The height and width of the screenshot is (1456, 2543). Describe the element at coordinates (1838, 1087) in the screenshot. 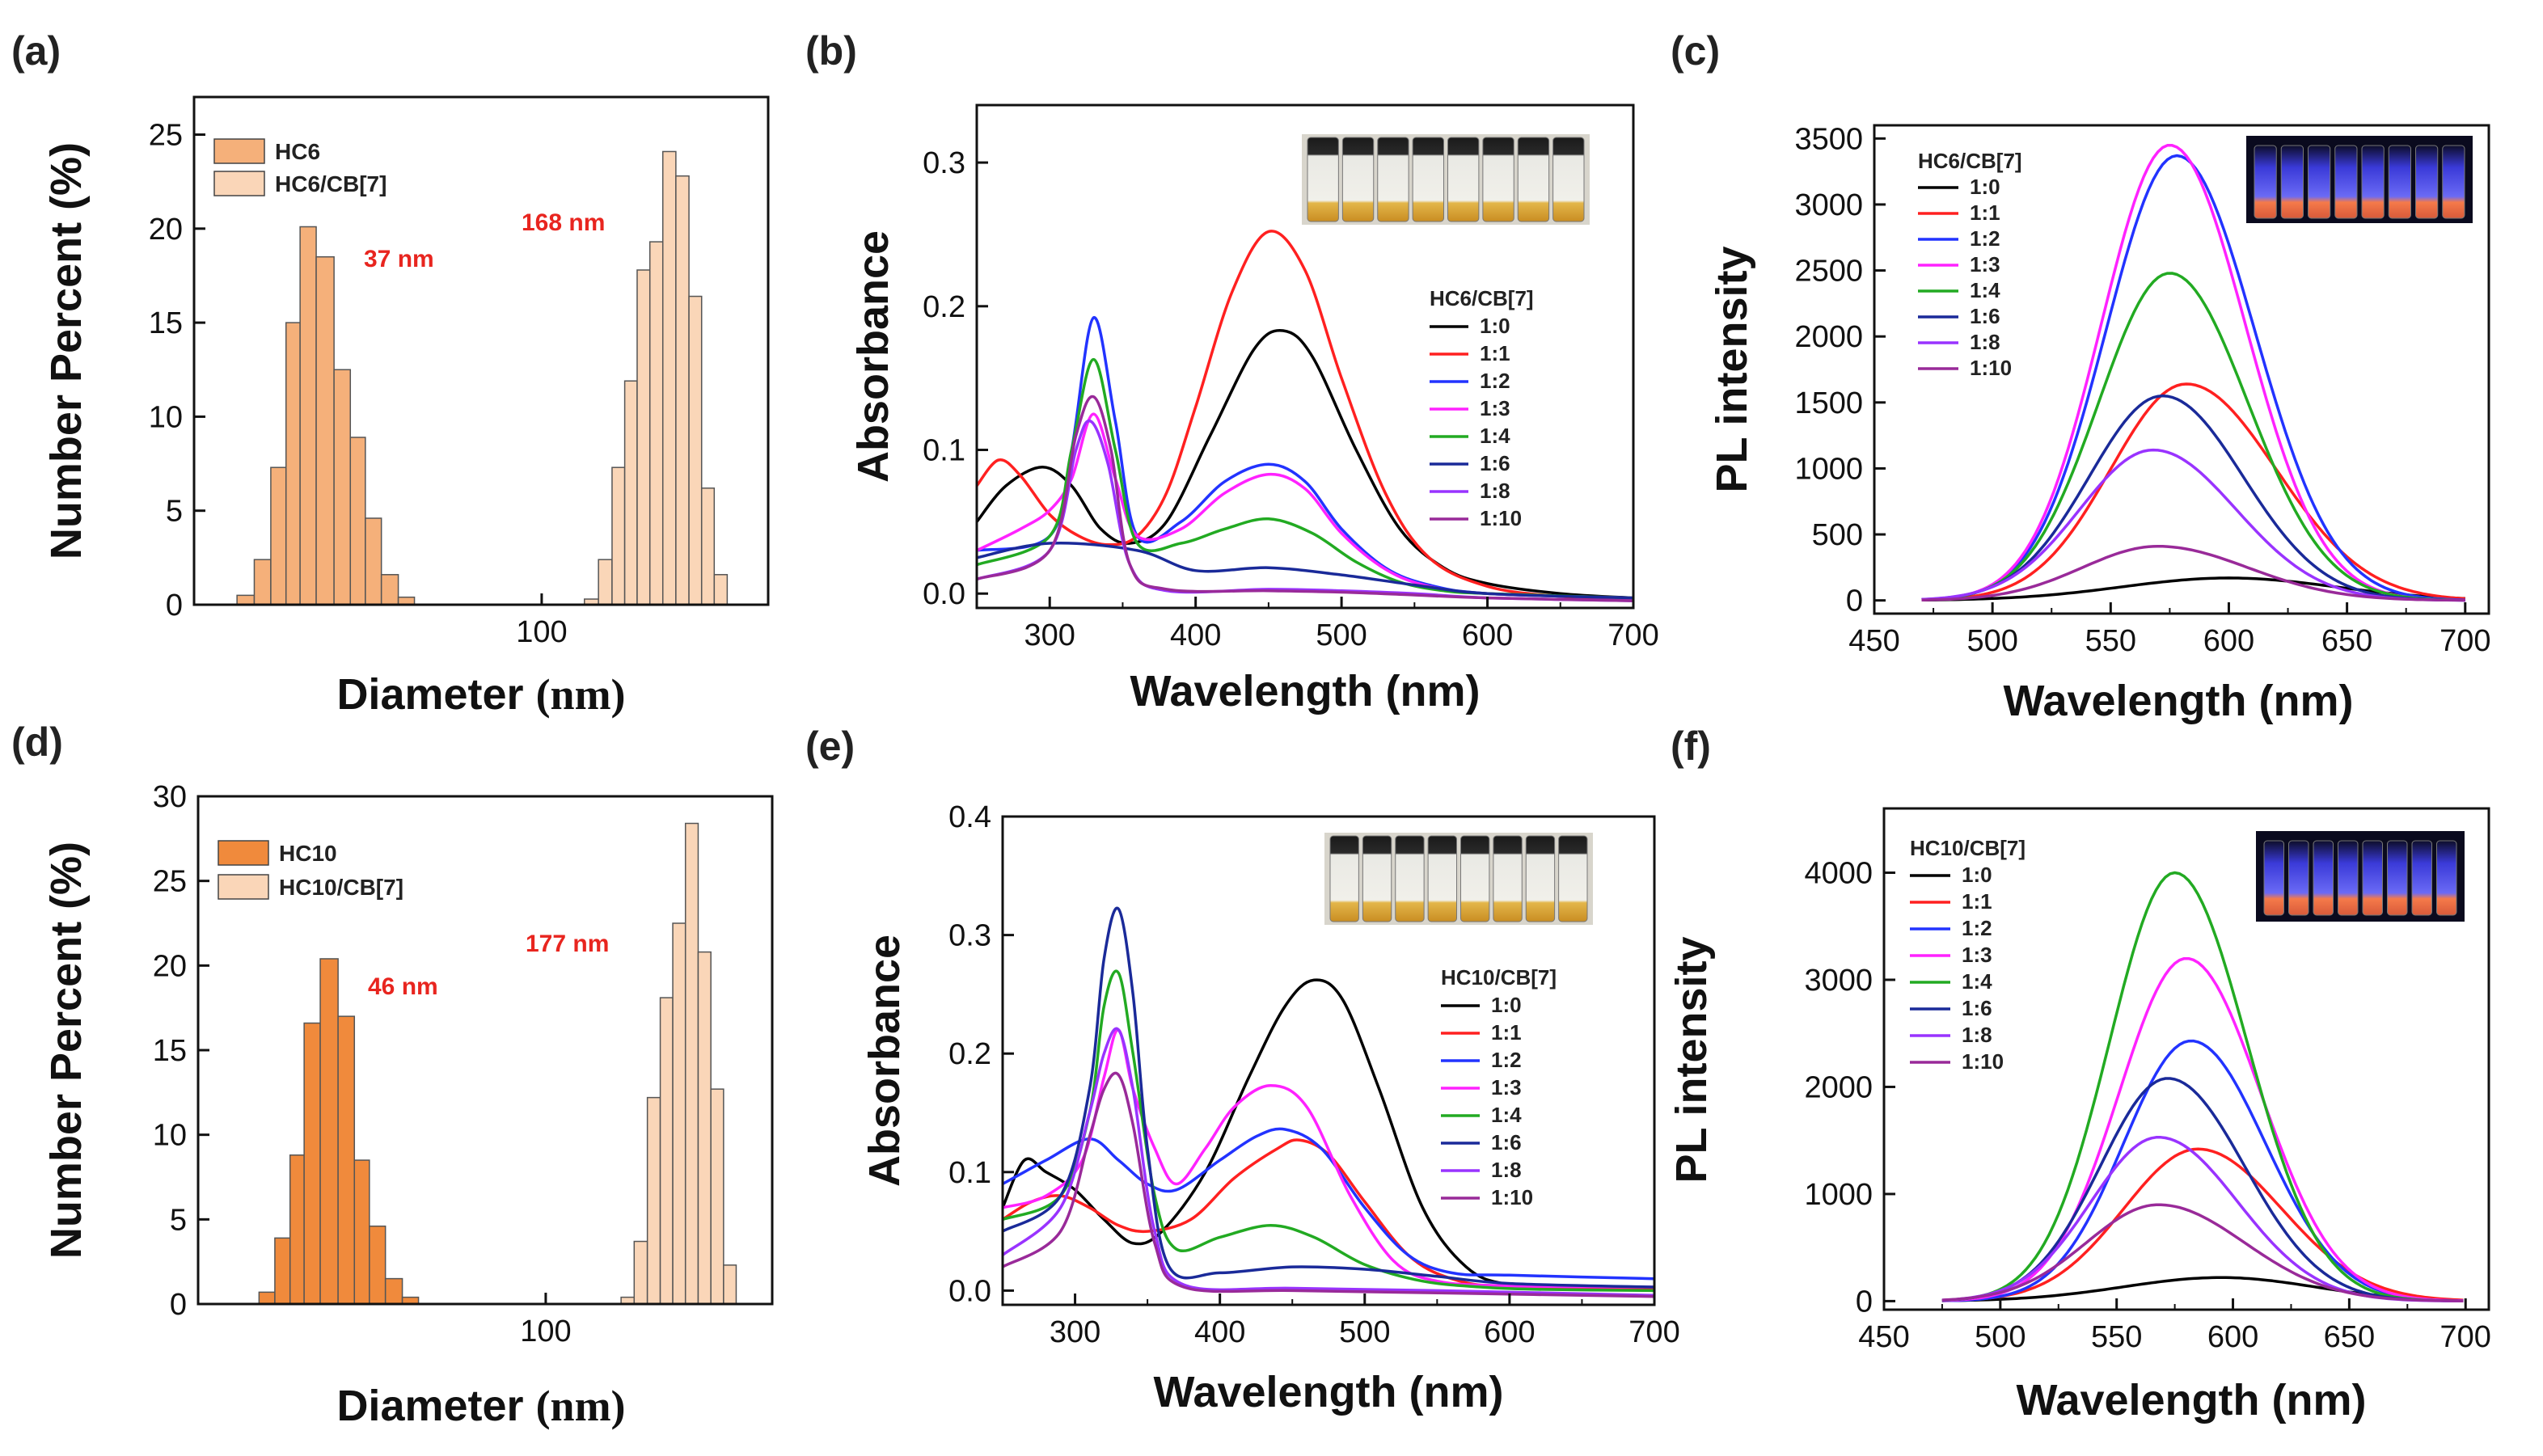

I see `y-tick-label-f: 2000` at that location.